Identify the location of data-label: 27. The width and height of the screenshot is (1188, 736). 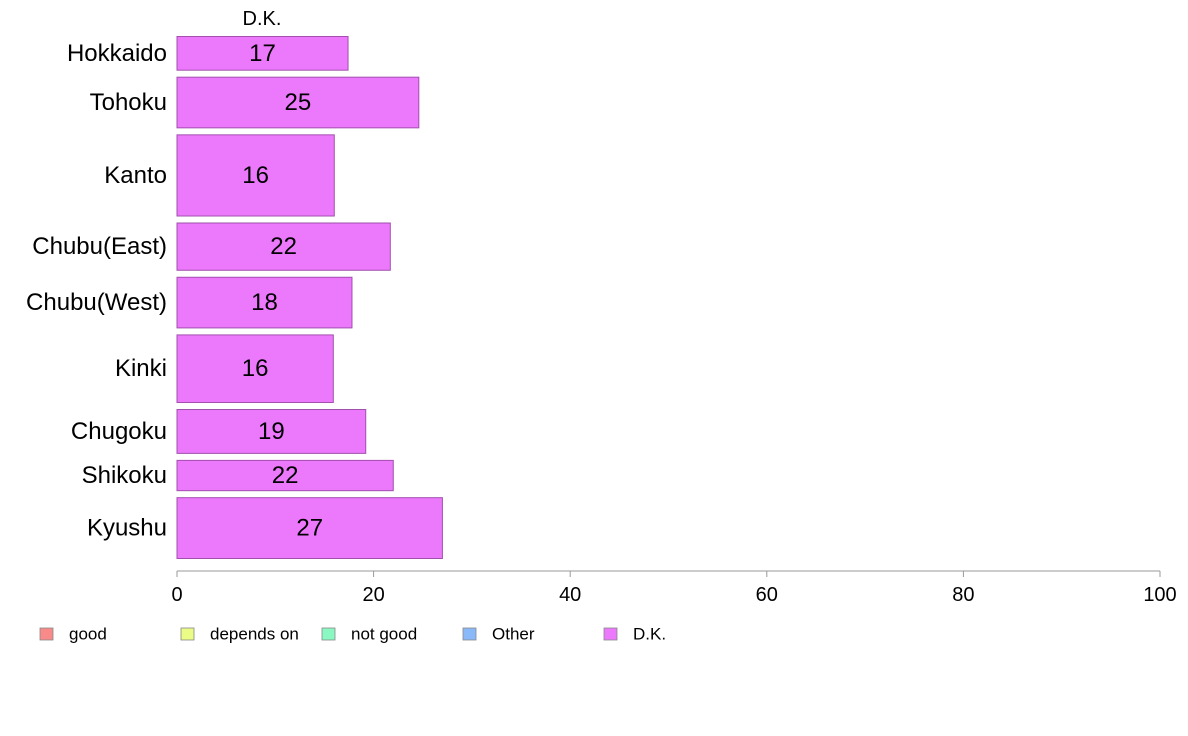
(309, 528).